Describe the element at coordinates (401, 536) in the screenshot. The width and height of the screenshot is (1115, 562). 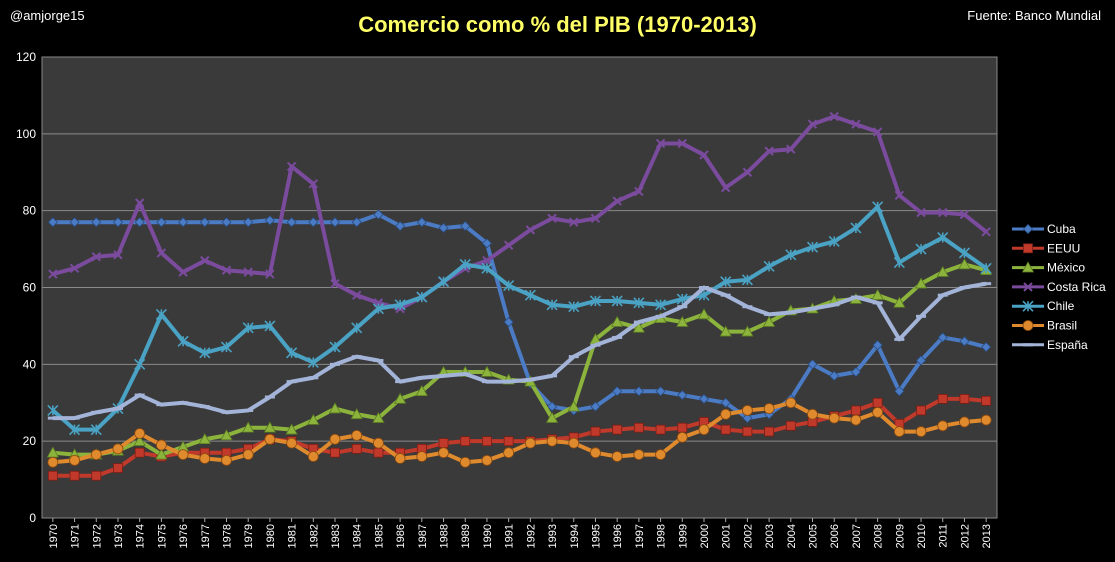
I see `x-tick-label: 1986` at that location.